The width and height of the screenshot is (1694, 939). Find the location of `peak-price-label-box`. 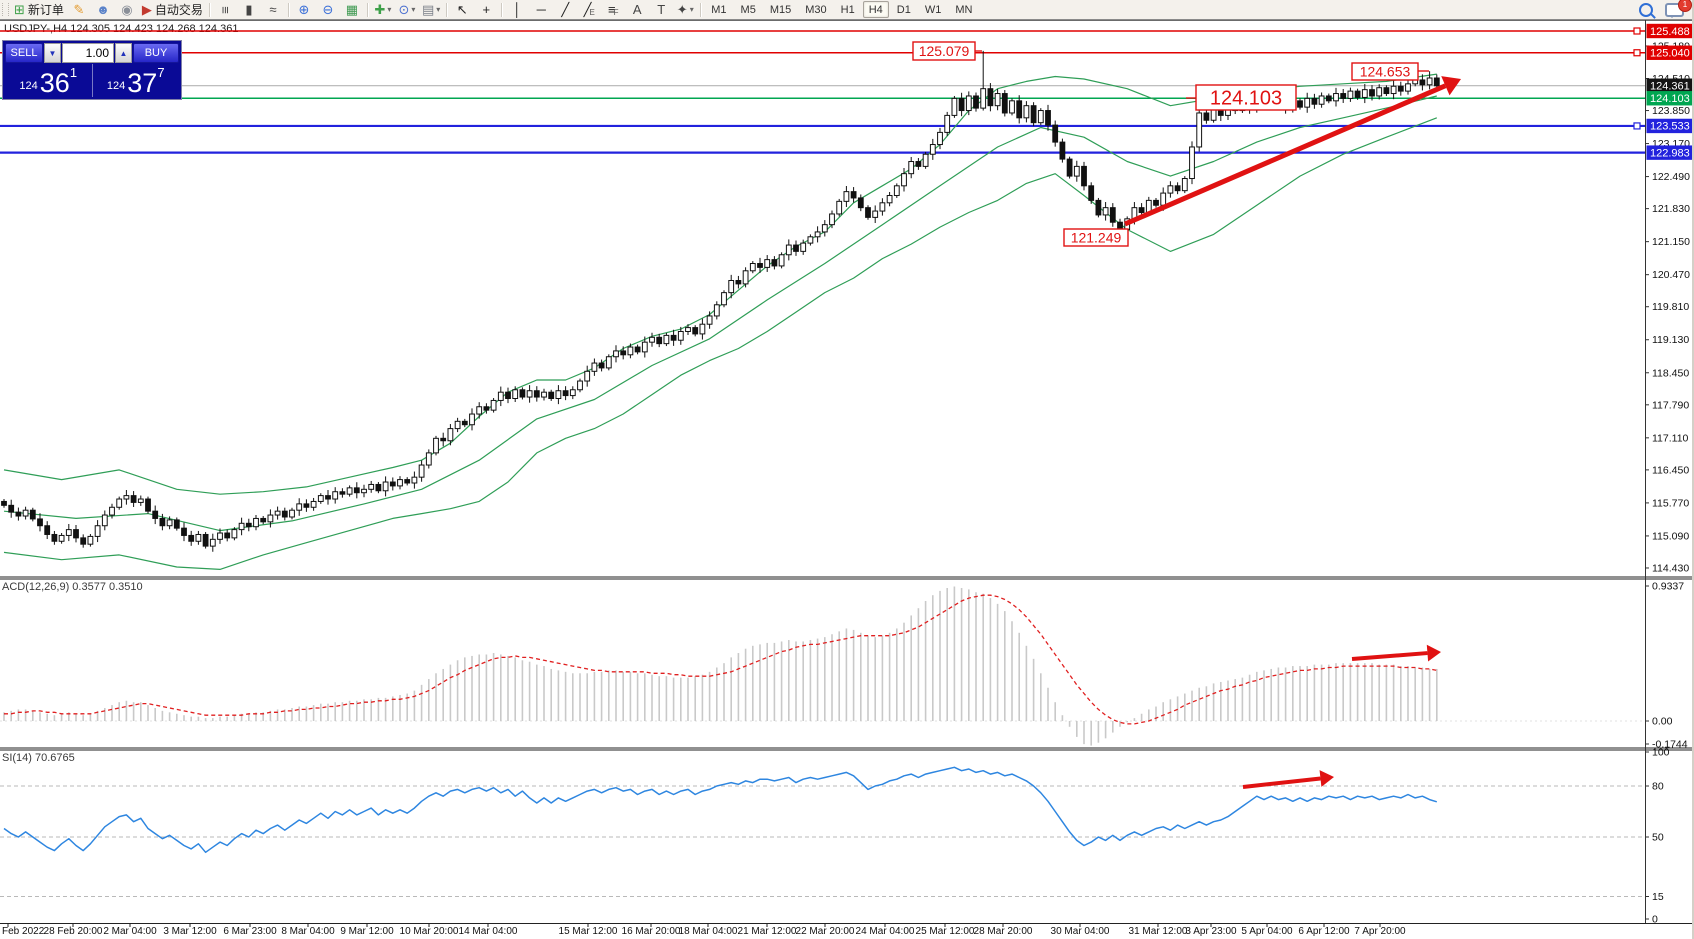

peak-price-label-box is located at coordinates (944, 51).